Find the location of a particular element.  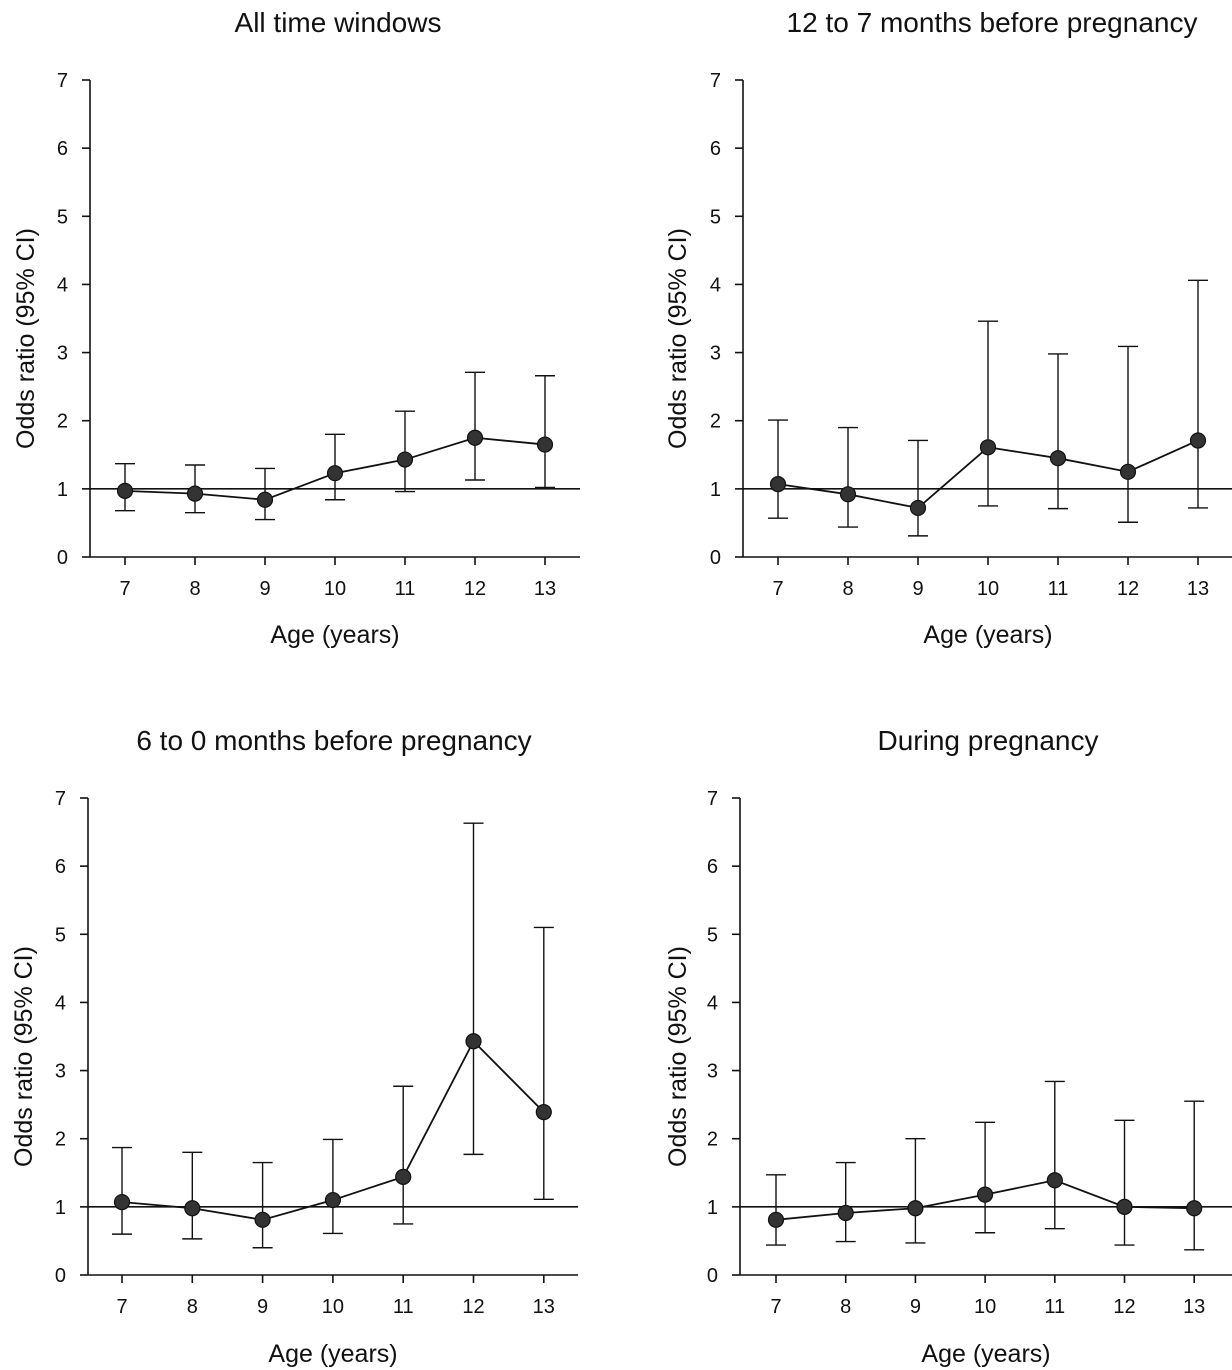

chart-title: 6 to 0 months before pregnancy is located at coordinates (333, 740).